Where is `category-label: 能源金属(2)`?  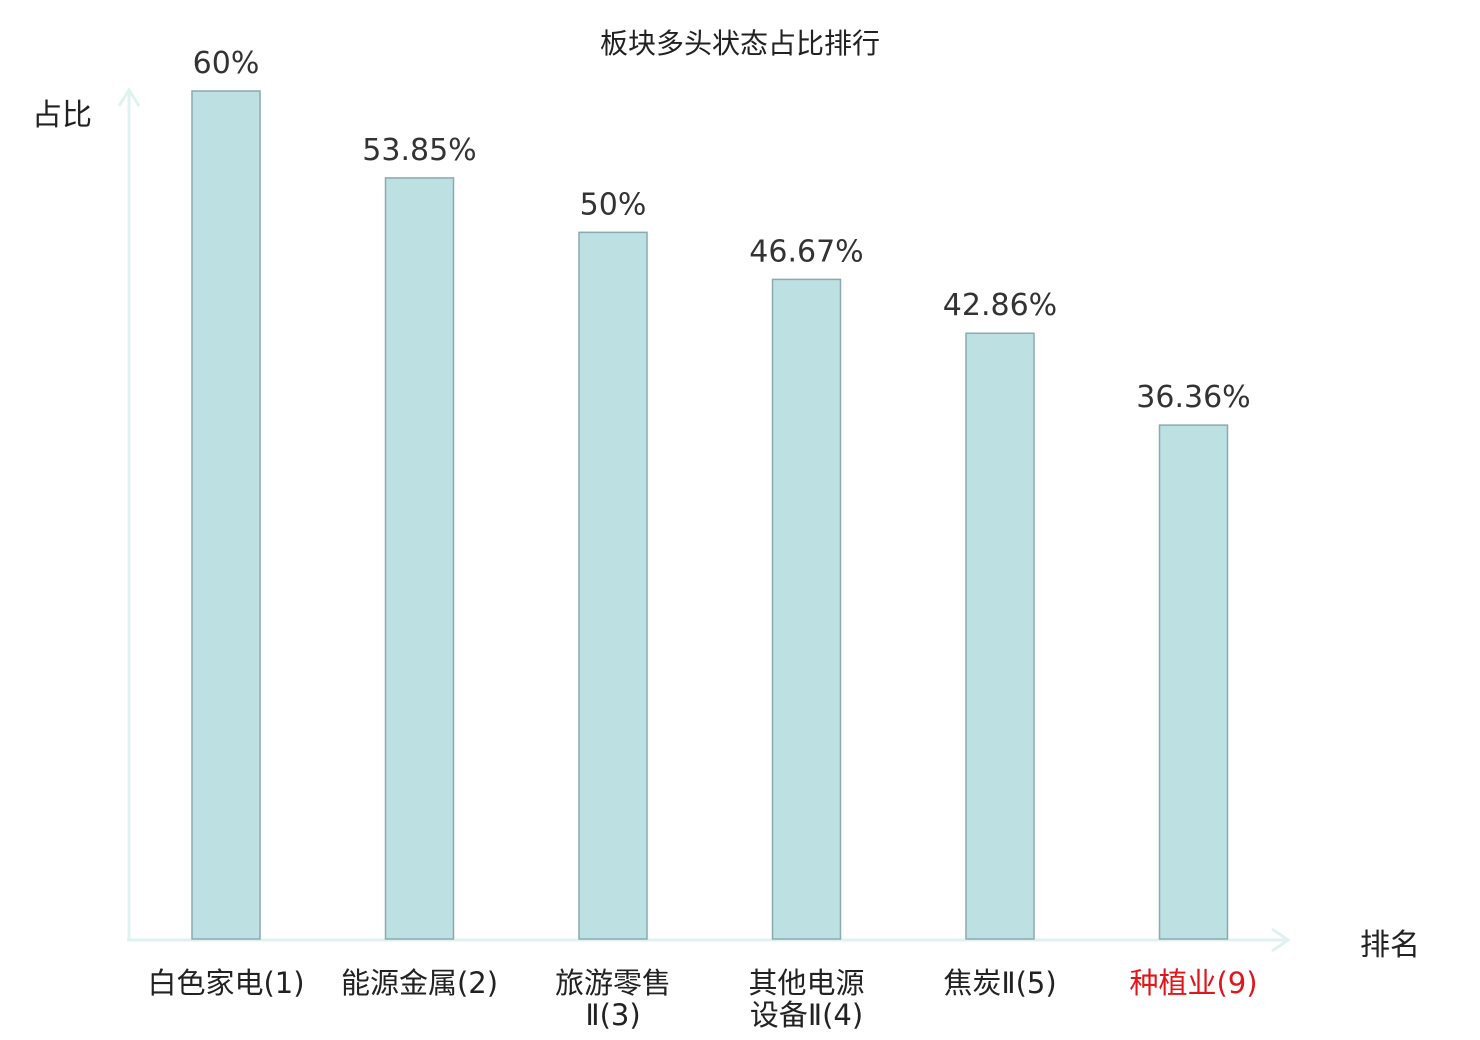 category-label: 能源金属(2) is located at coordinates (419, 983).